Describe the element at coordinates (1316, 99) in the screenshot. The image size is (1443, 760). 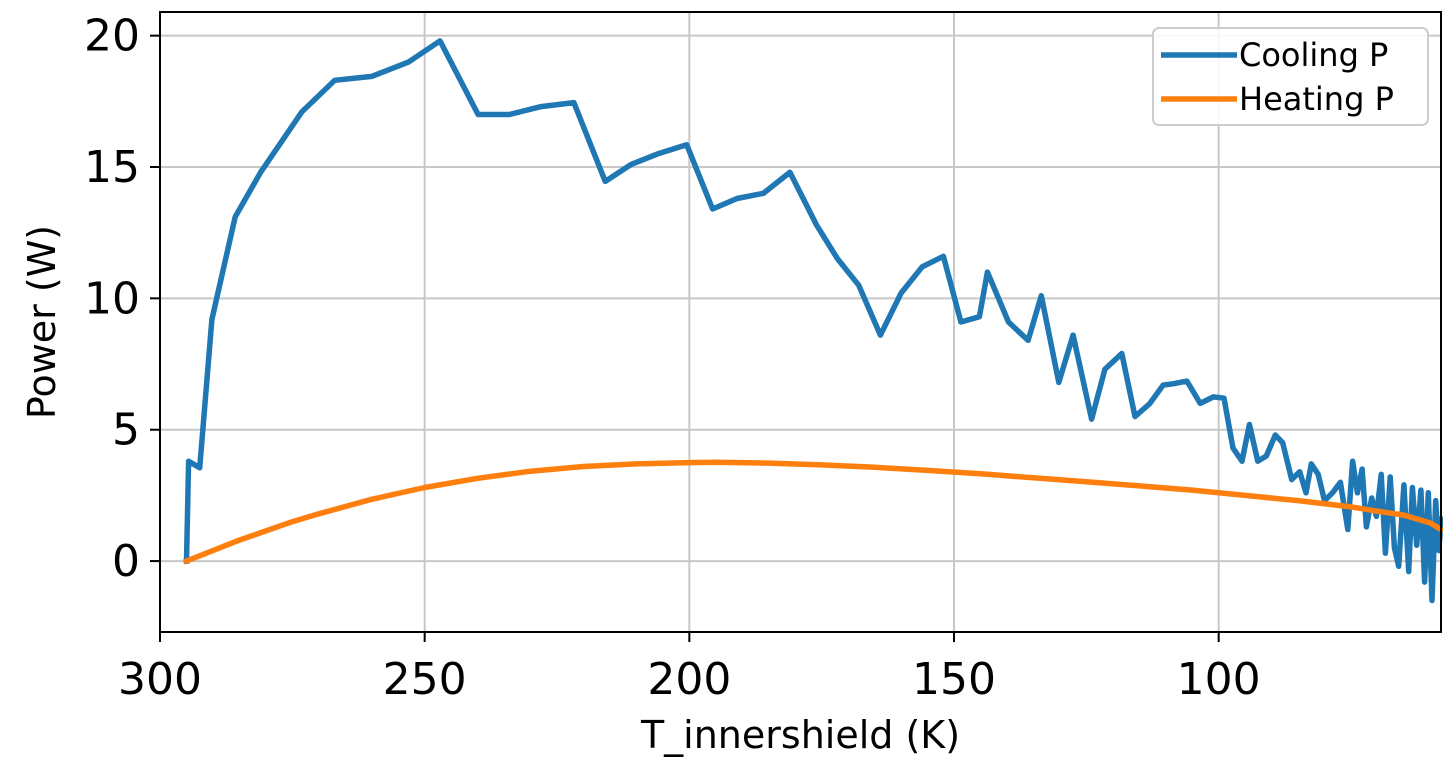
I see `legend-label-heating: Heating P` at that location.